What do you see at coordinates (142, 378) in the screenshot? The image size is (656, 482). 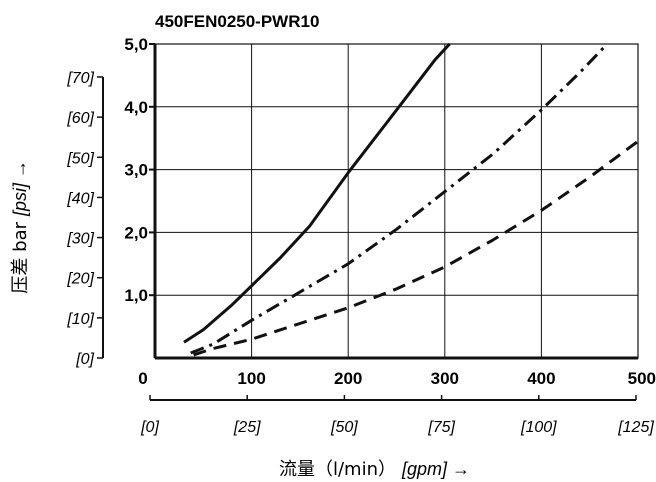 I see `x-tick-label: 0` at bounding box center [142, 378].